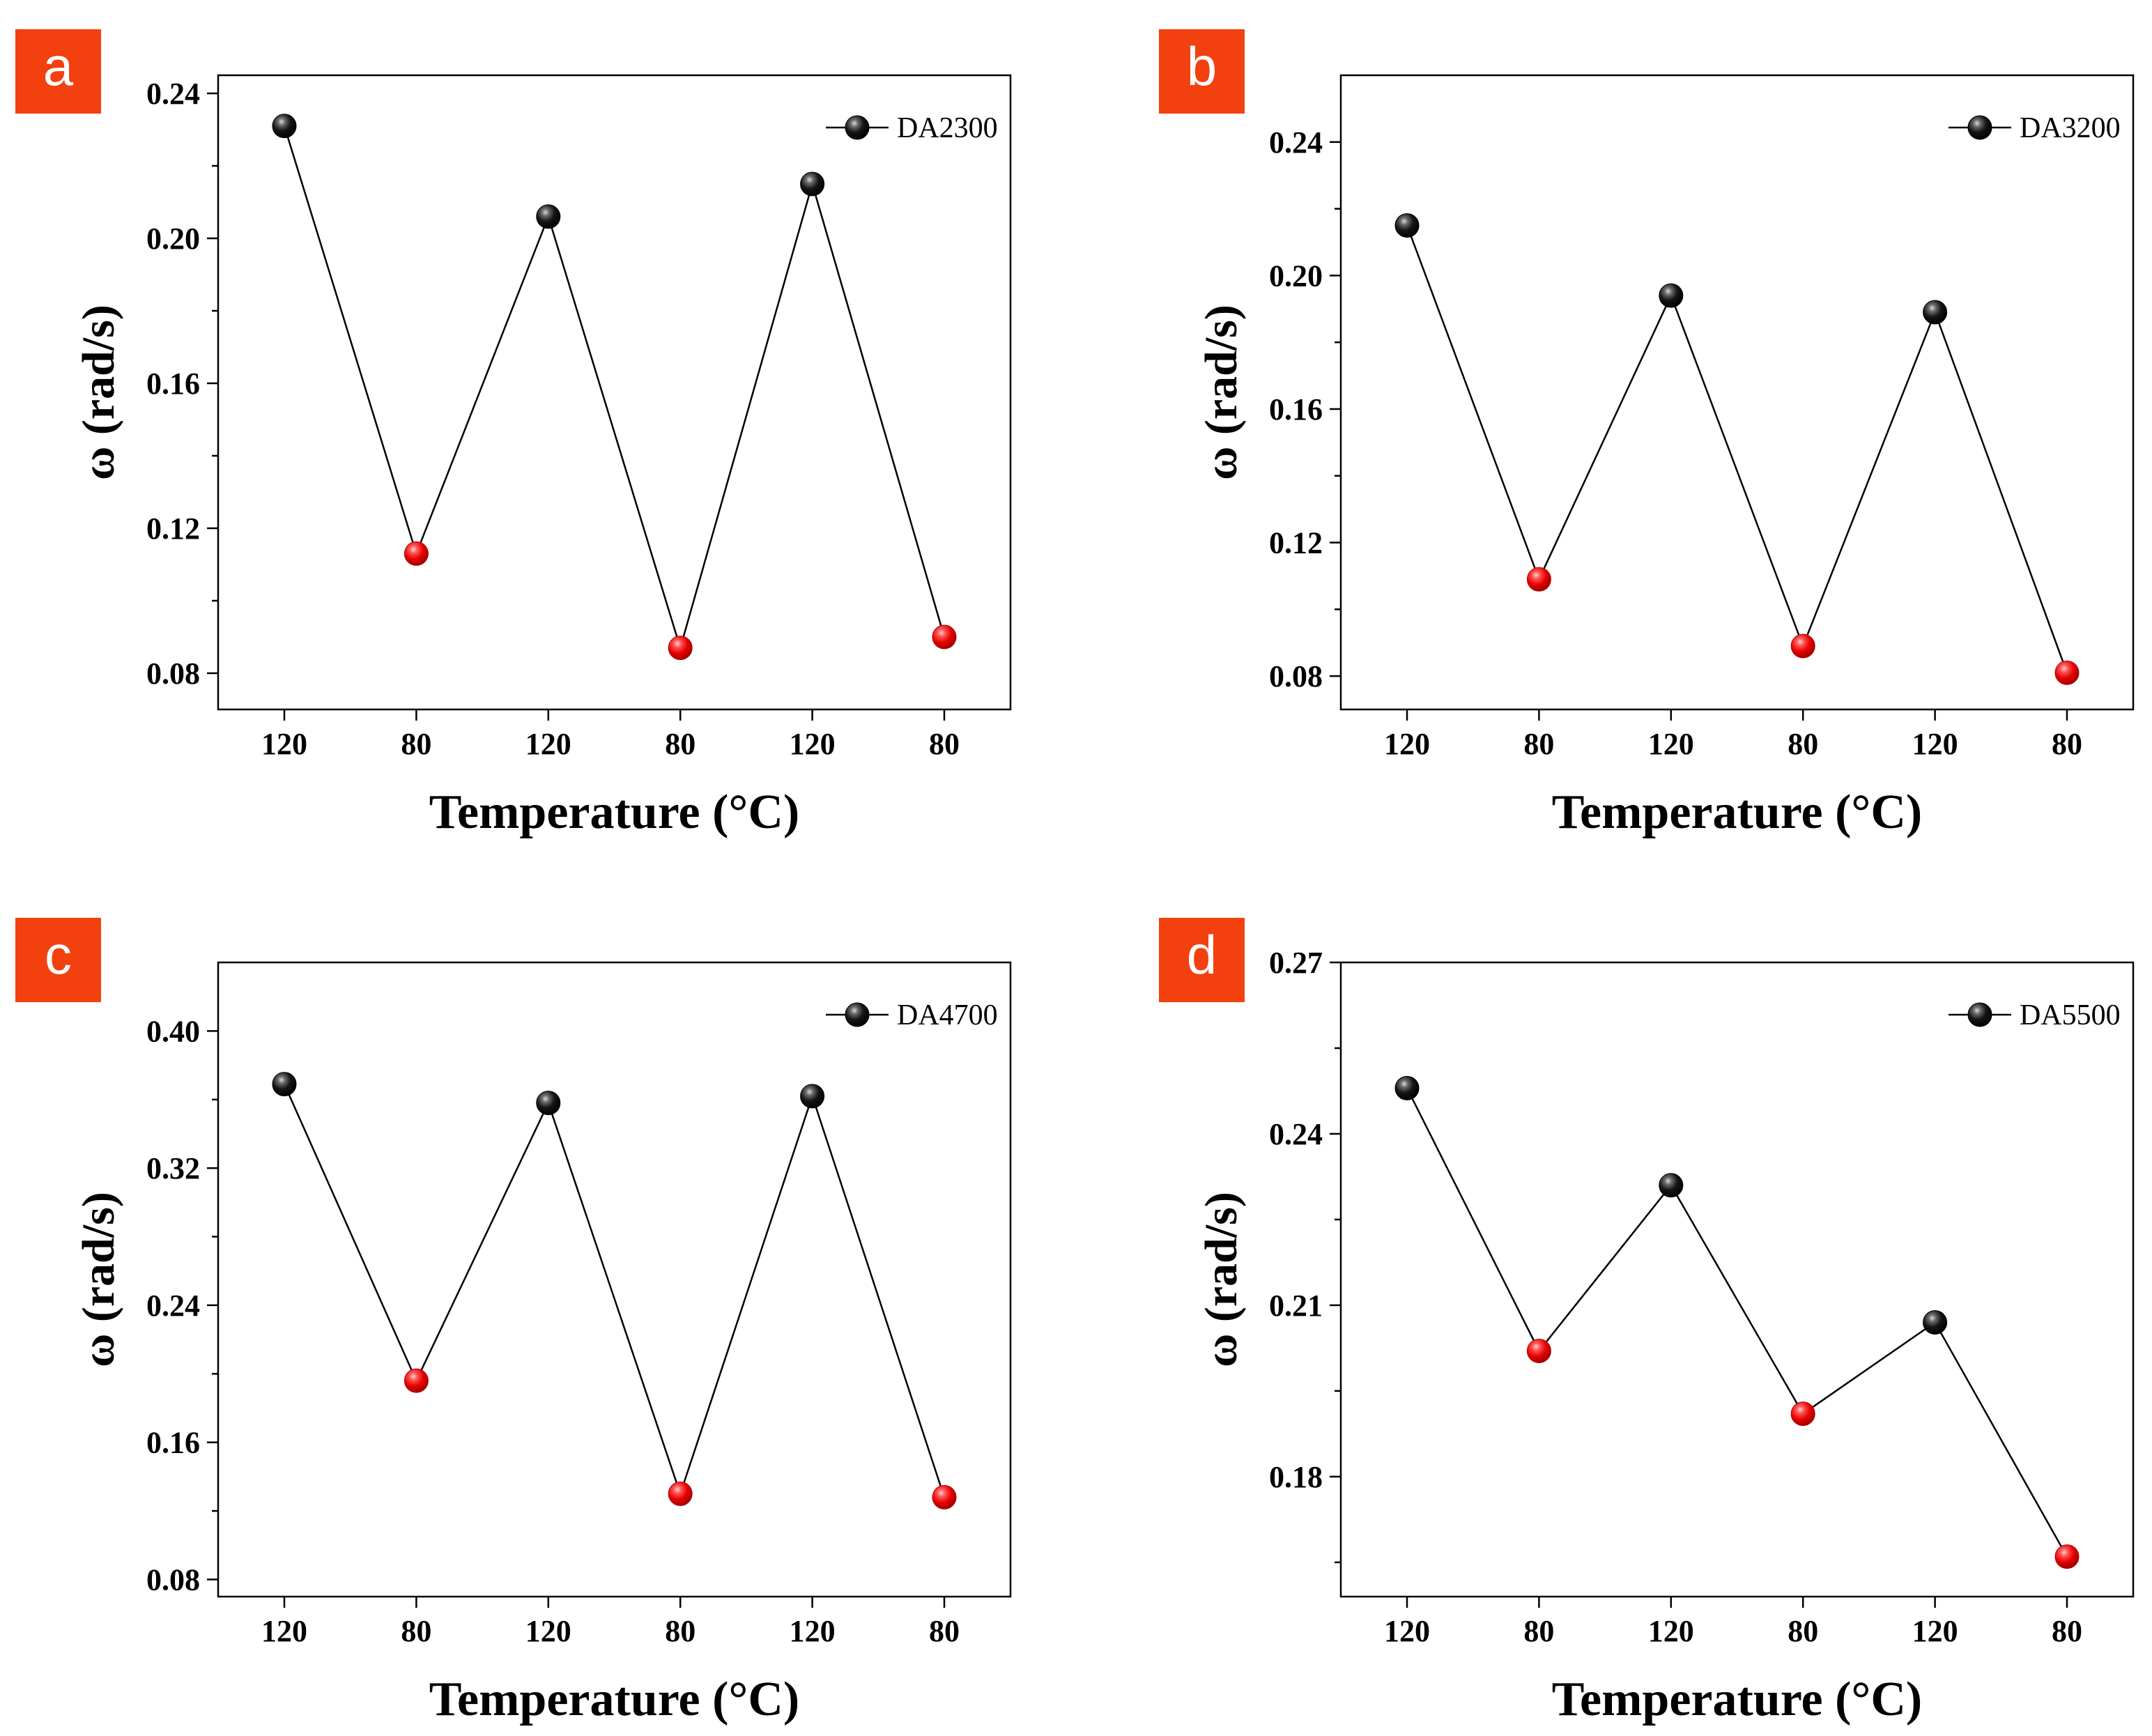 Image resolution: width=2152 pixels, height=1736 pixels. Describe the element at coordinates (2070, 1015) in the screenshot. I see `legend-label: DA5500` at that location.